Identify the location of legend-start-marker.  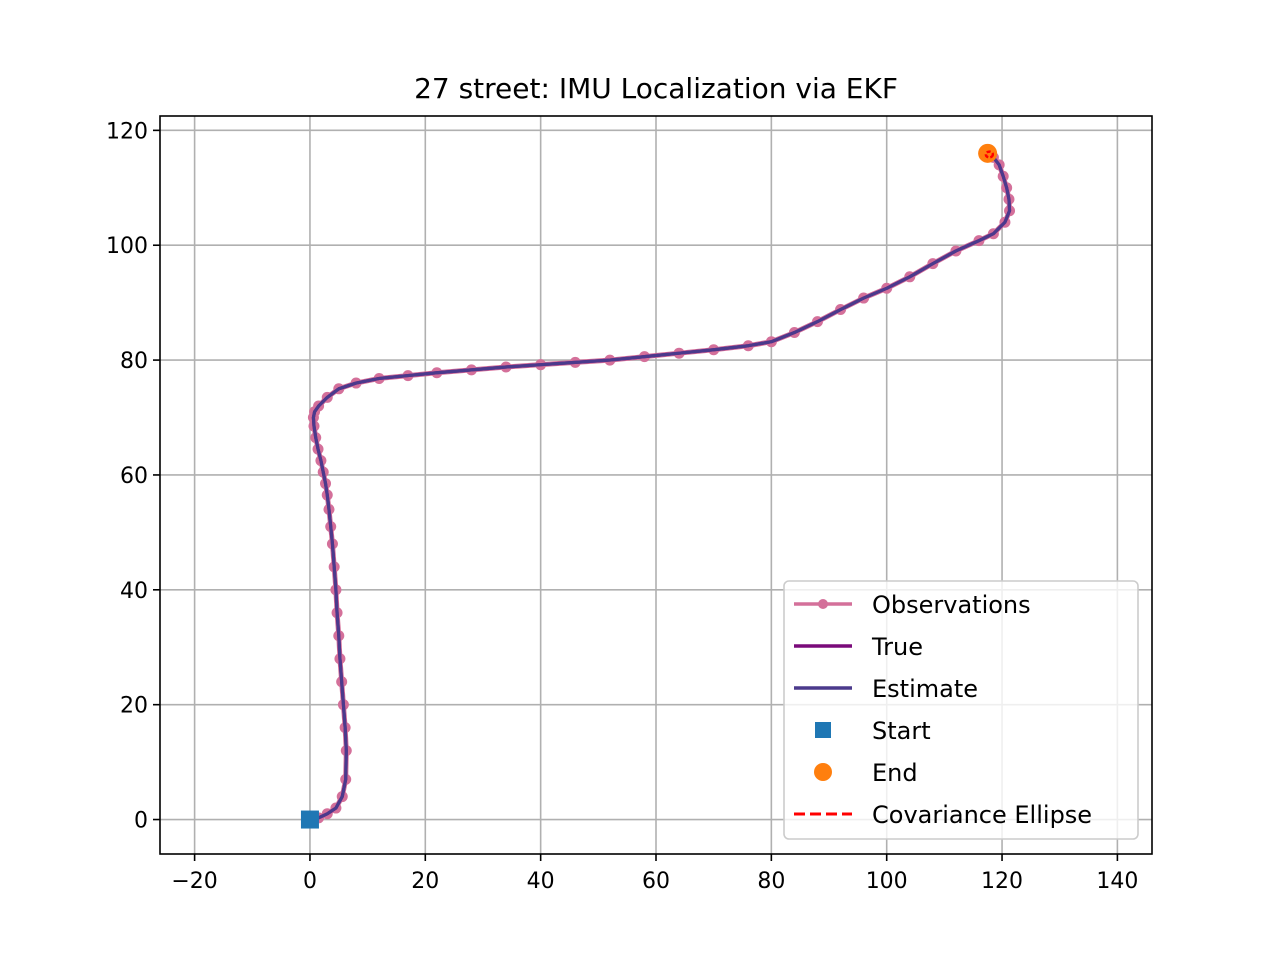
(823, 730).